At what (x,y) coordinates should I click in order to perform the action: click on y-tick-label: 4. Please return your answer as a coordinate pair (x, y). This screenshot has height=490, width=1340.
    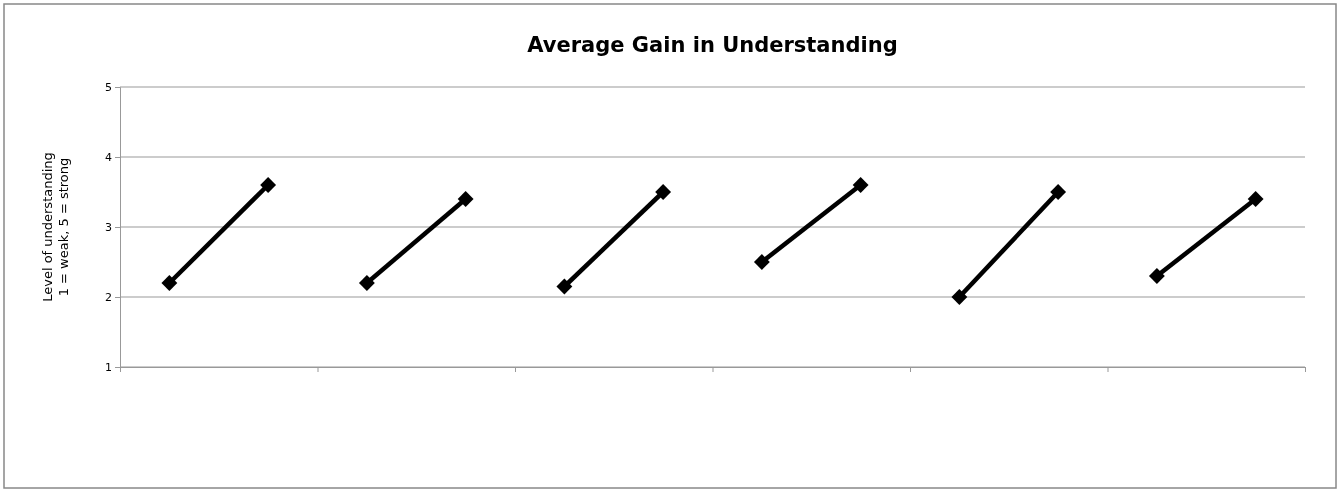
    Looking at the image, I should click on (108, 158).